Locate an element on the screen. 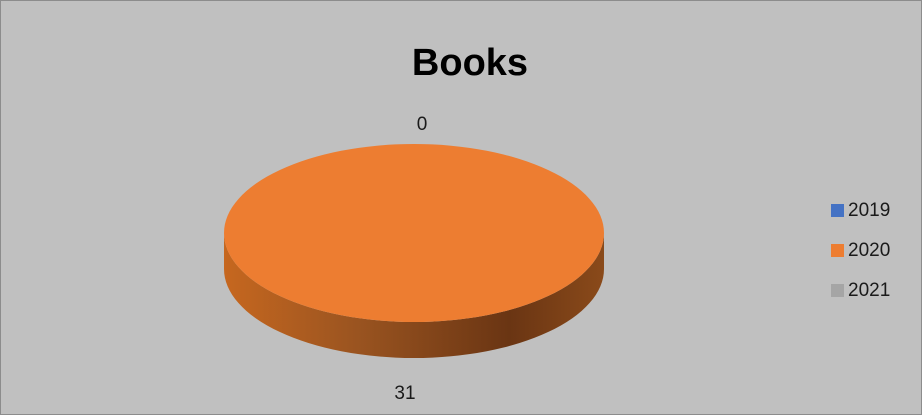 The width and height of the screenshot is (922, 415). legend-label-2020: 2020 is located at coordinates (869, 250).